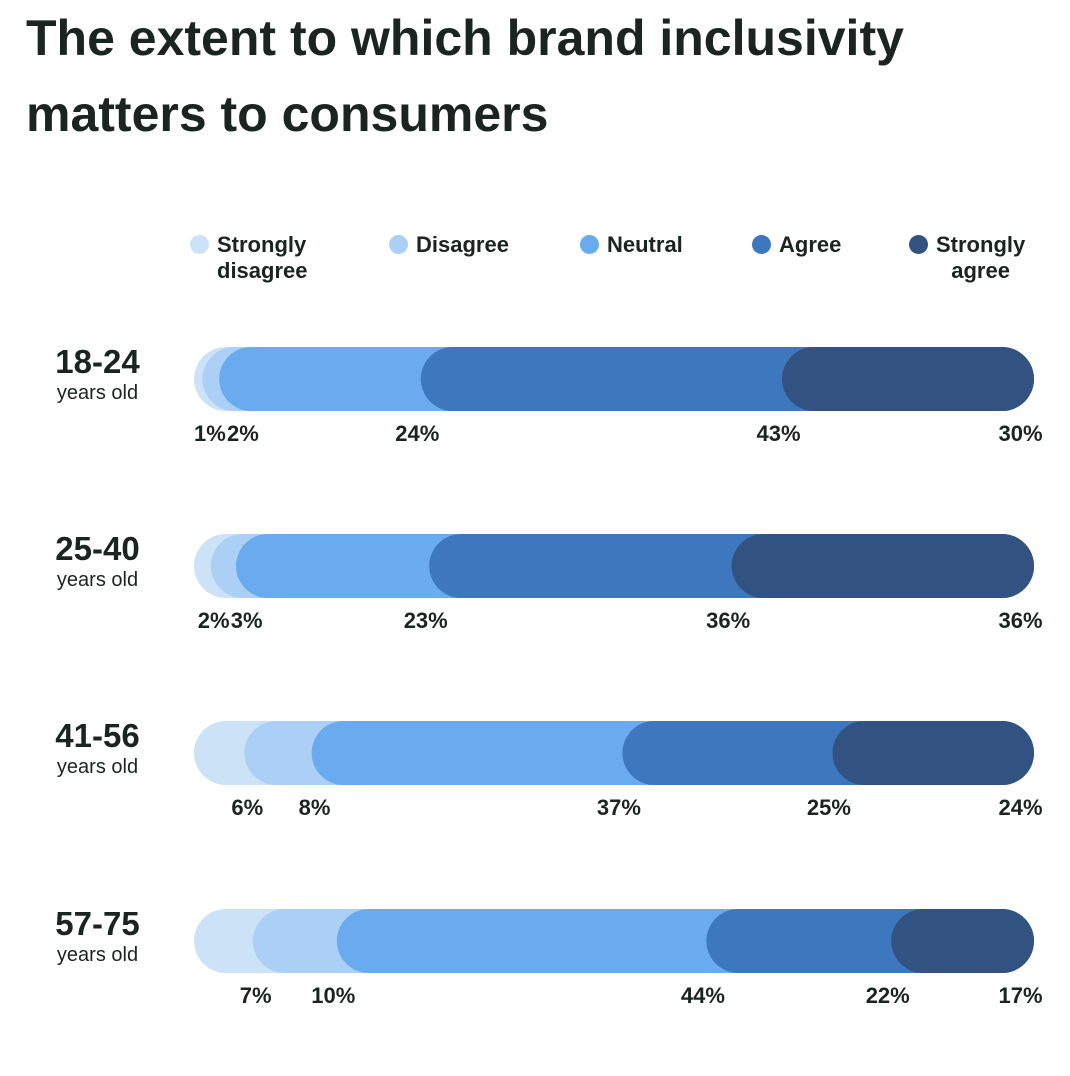 This screenshot has width=1070, height=1076. What do you see at coordinates (97, 735) in the screenshot?
I see `age-group: 41-56` at bounding box center [97, 735].